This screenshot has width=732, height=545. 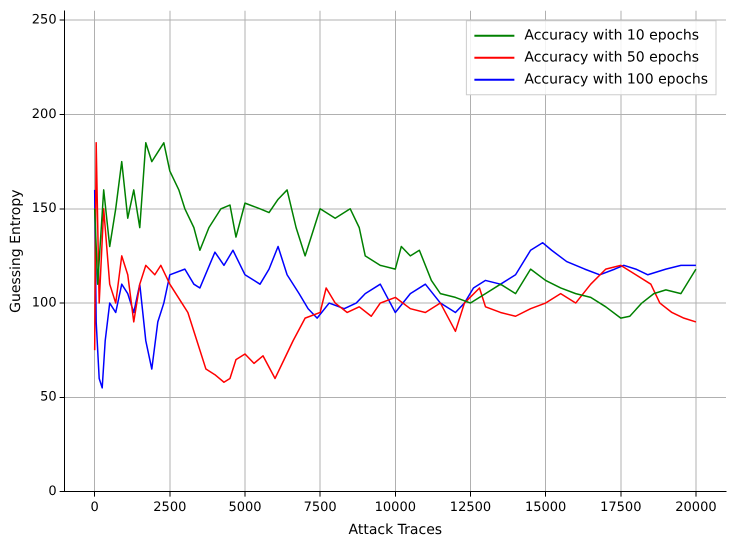 I want to click on y-tick-label: 200, so click(x=44, y=114).